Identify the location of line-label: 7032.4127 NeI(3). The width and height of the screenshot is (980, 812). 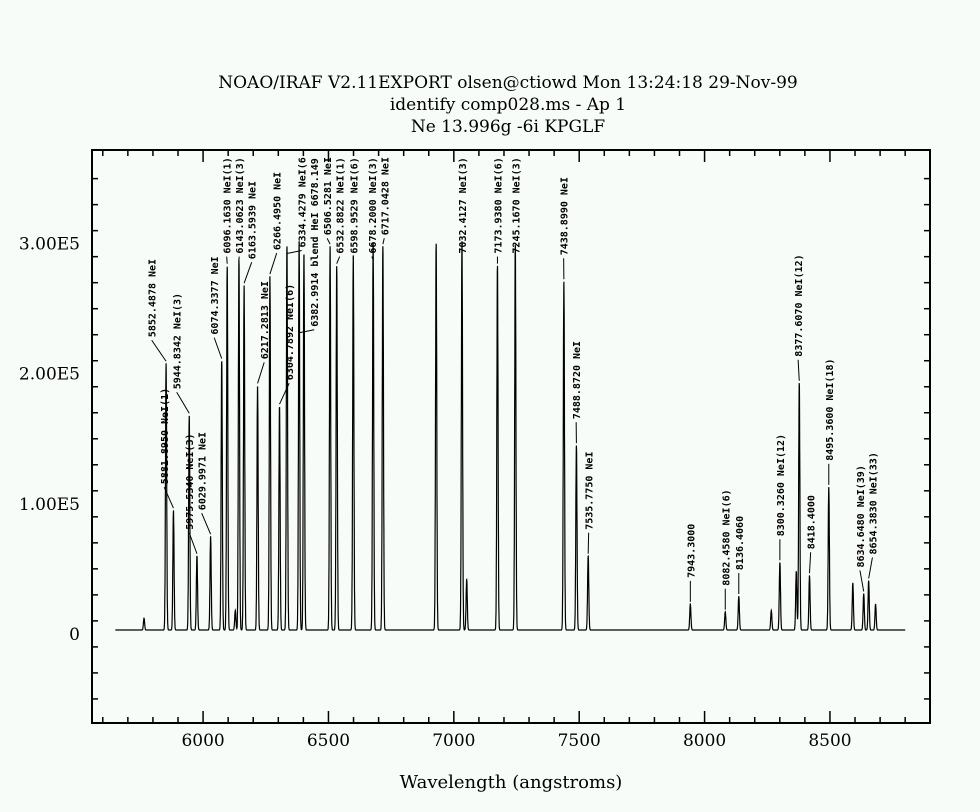
(463, 205).